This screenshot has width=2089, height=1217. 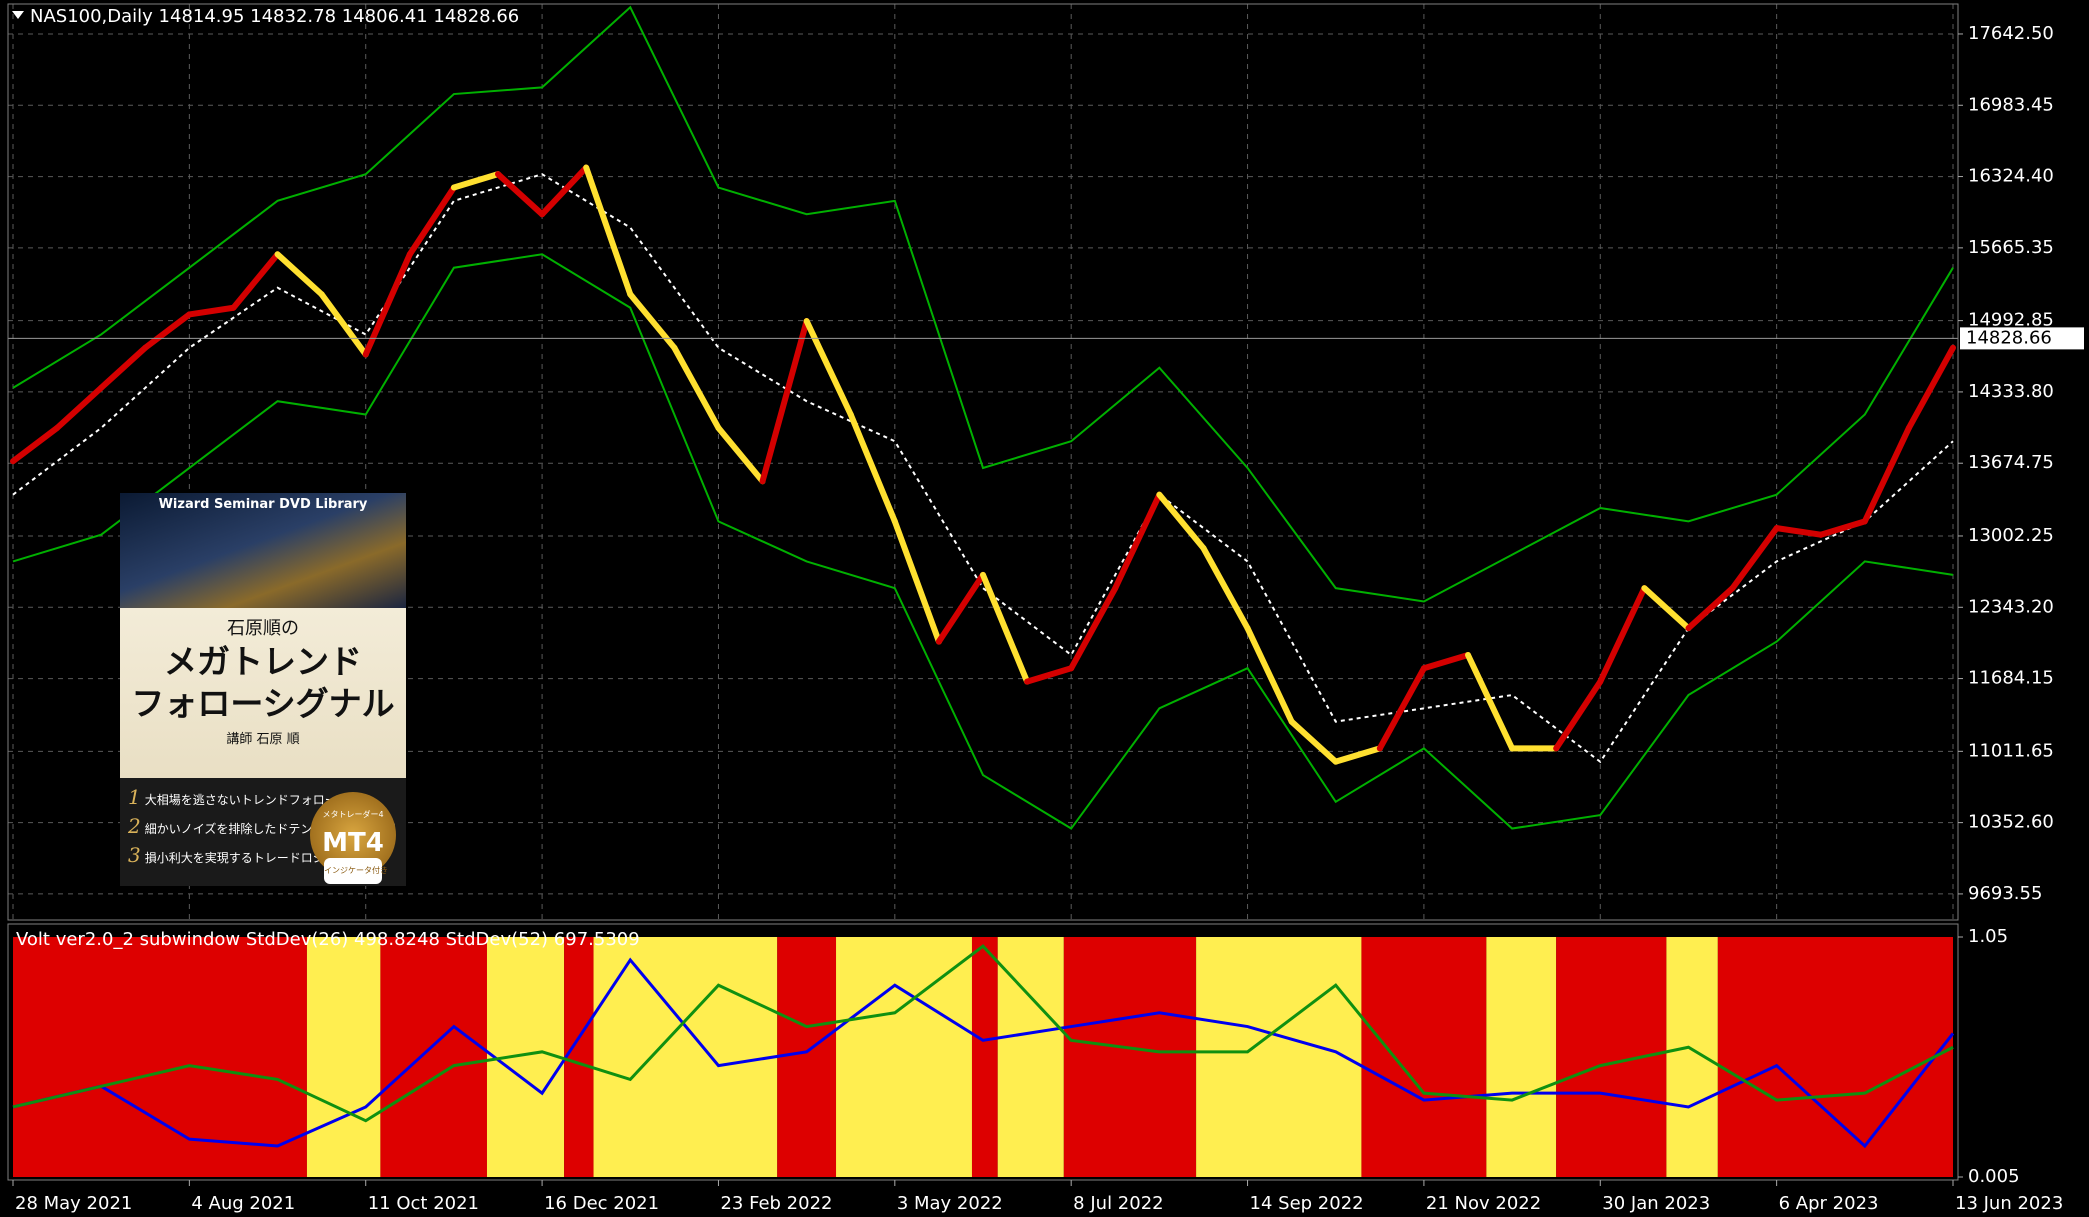 What do you see at coordinates (950, 1203) in the screenshot?
I see `x-tick-label: 3 May 2022` at bounding box center [950, 1203].